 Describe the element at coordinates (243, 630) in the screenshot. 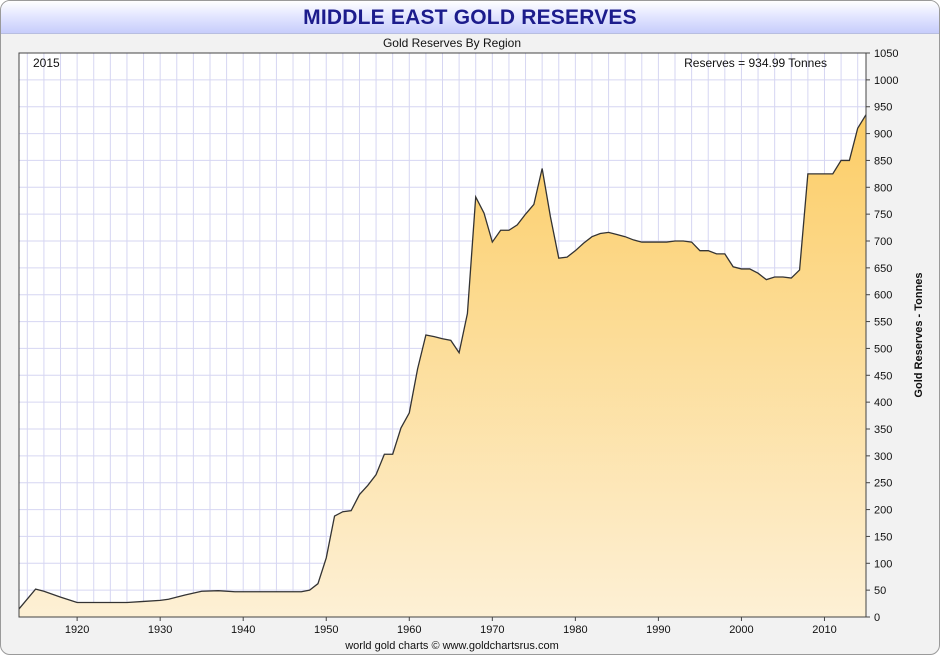

I see `x-tick-label: 1940` at that location.